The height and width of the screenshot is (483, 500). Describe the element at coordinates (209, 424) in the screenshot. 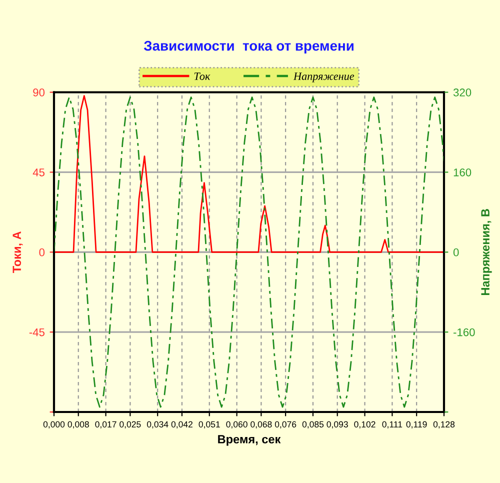

I see `x-tick-label: 0,051` at that location.